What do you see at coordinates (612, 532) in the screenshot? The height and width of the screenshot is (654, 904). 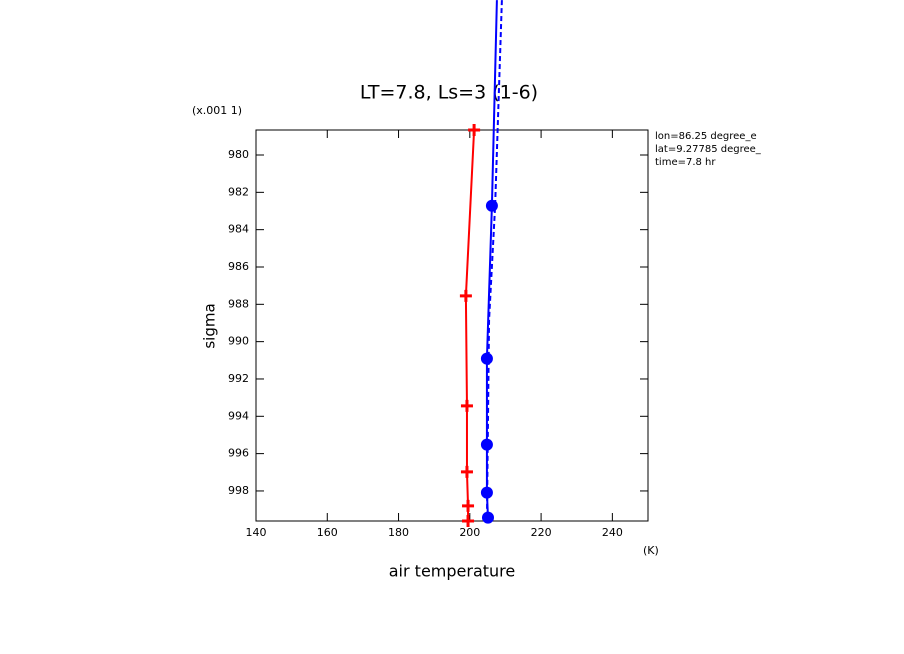 I see `x-tick-label: 240` at bounding box center [612, 532].